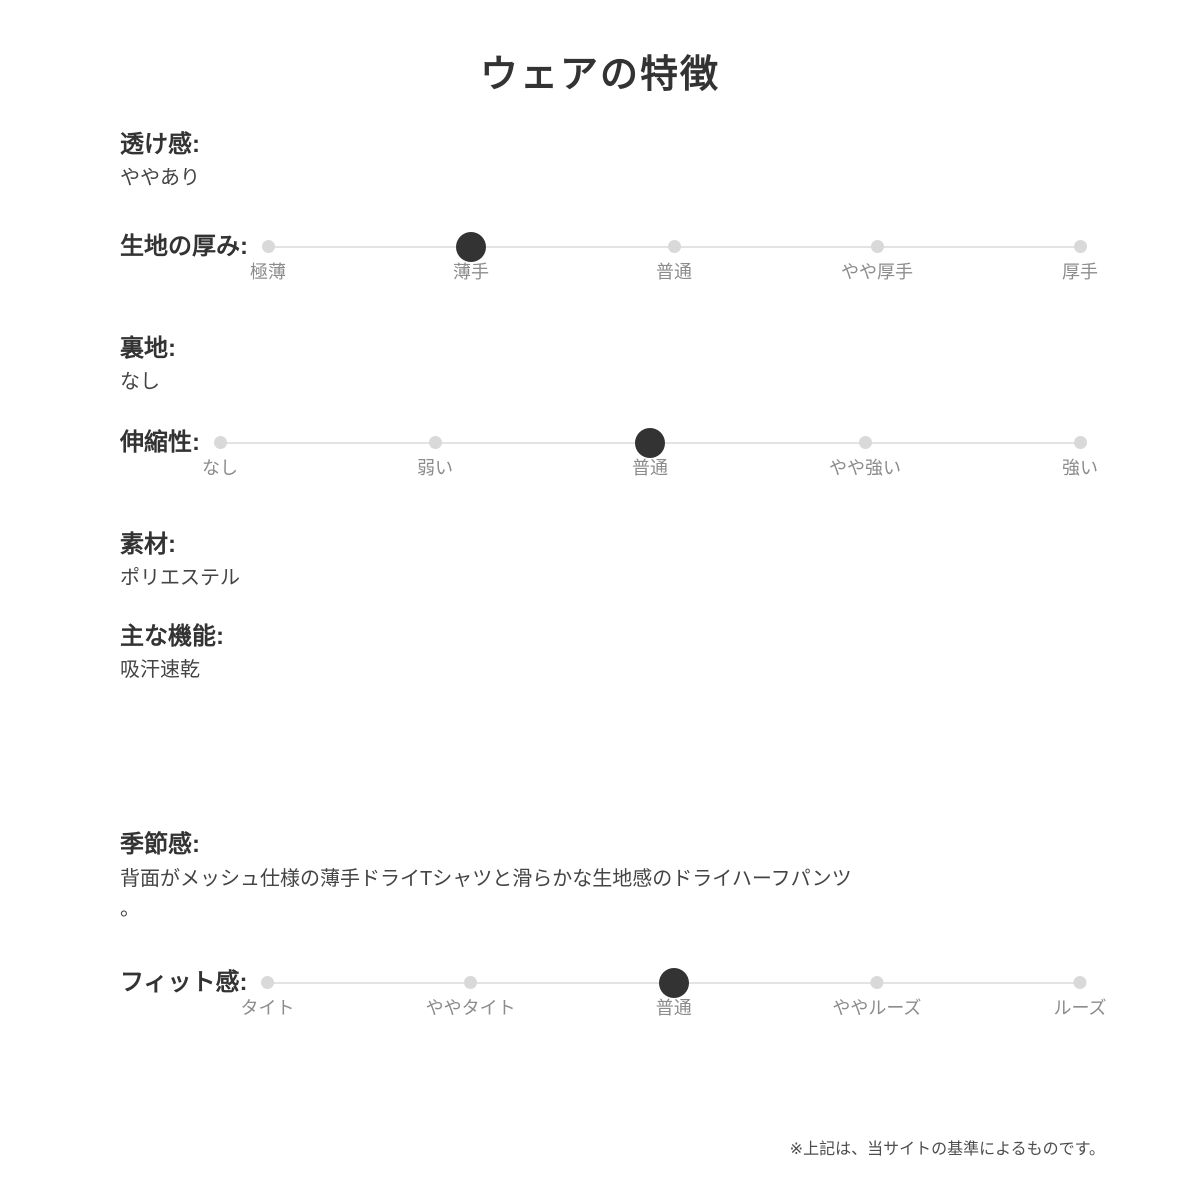  What do you see at coordinates (160, 844) in the screenshot?
I see `season-label: 季節感:` at bounding box center [160, 844].